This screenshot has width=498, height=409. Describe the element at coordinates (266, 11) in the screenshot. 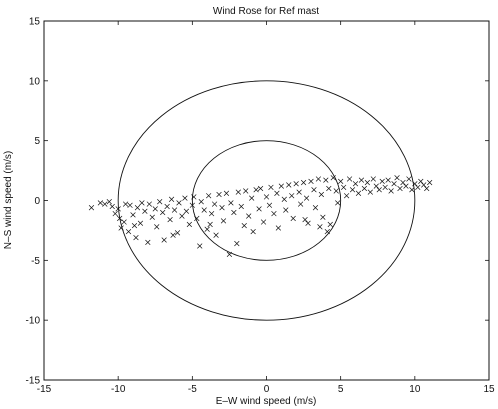

I see `chart-title: Wind Rose for Ref mast` at that location.